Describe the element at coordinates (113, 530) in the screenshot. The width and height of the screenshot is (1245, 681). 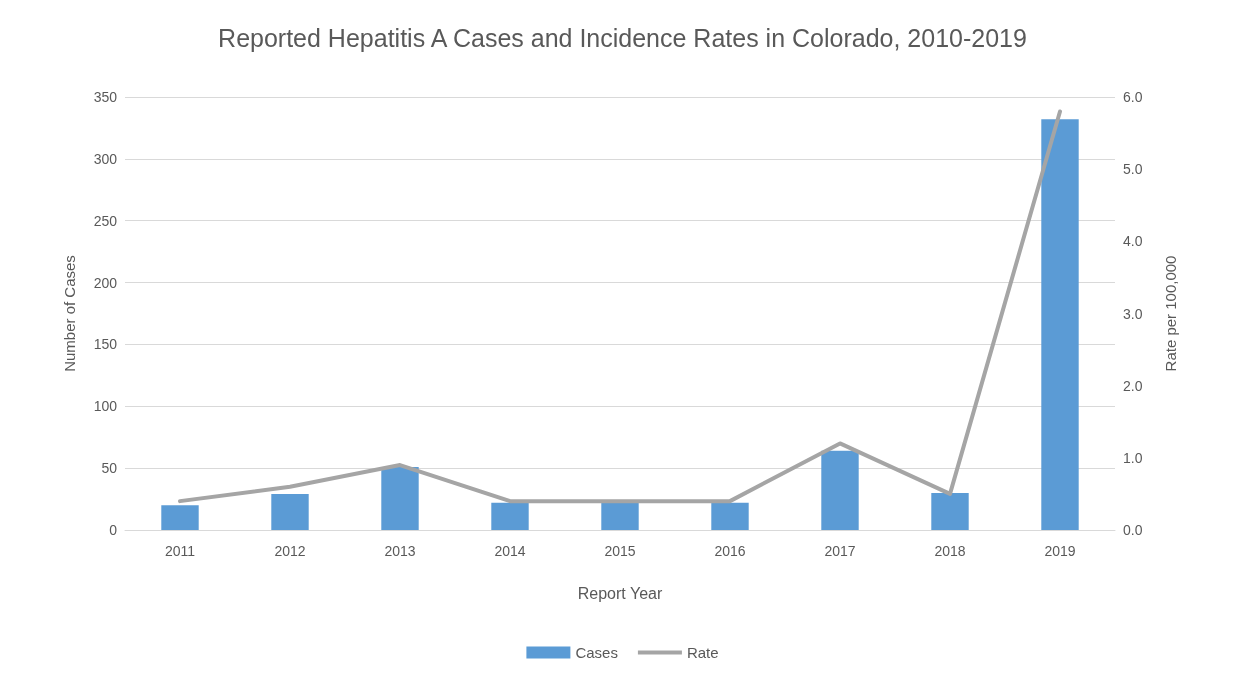
I see `y-tick-label: 0` at that location.